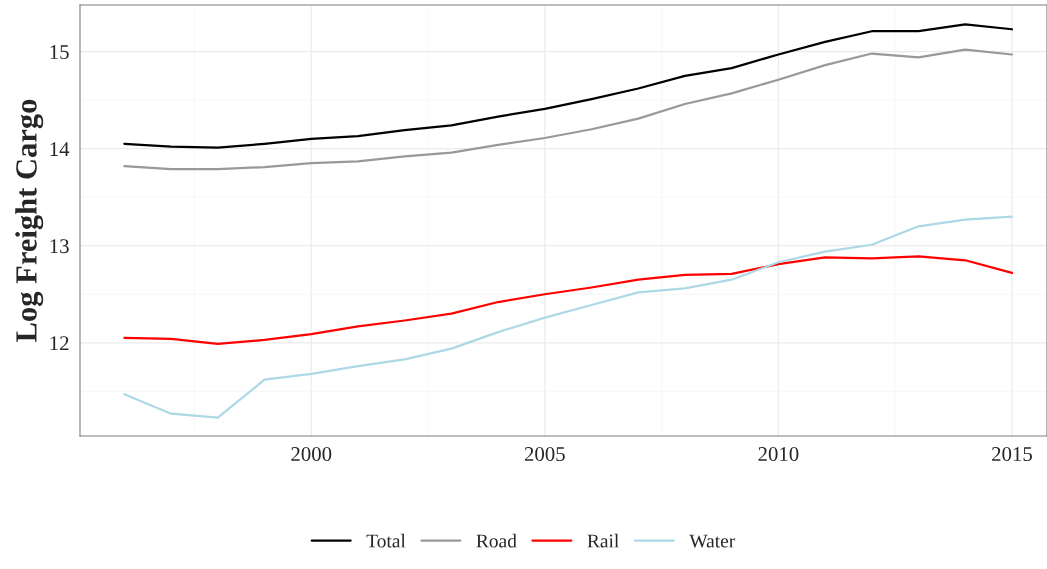 The width and height of the screenshot is (1047, 569). What do you see at coordinates (778, 454) in the screenshot?
I see `x-tick-label: 2010` at bounding box center [778, 454].